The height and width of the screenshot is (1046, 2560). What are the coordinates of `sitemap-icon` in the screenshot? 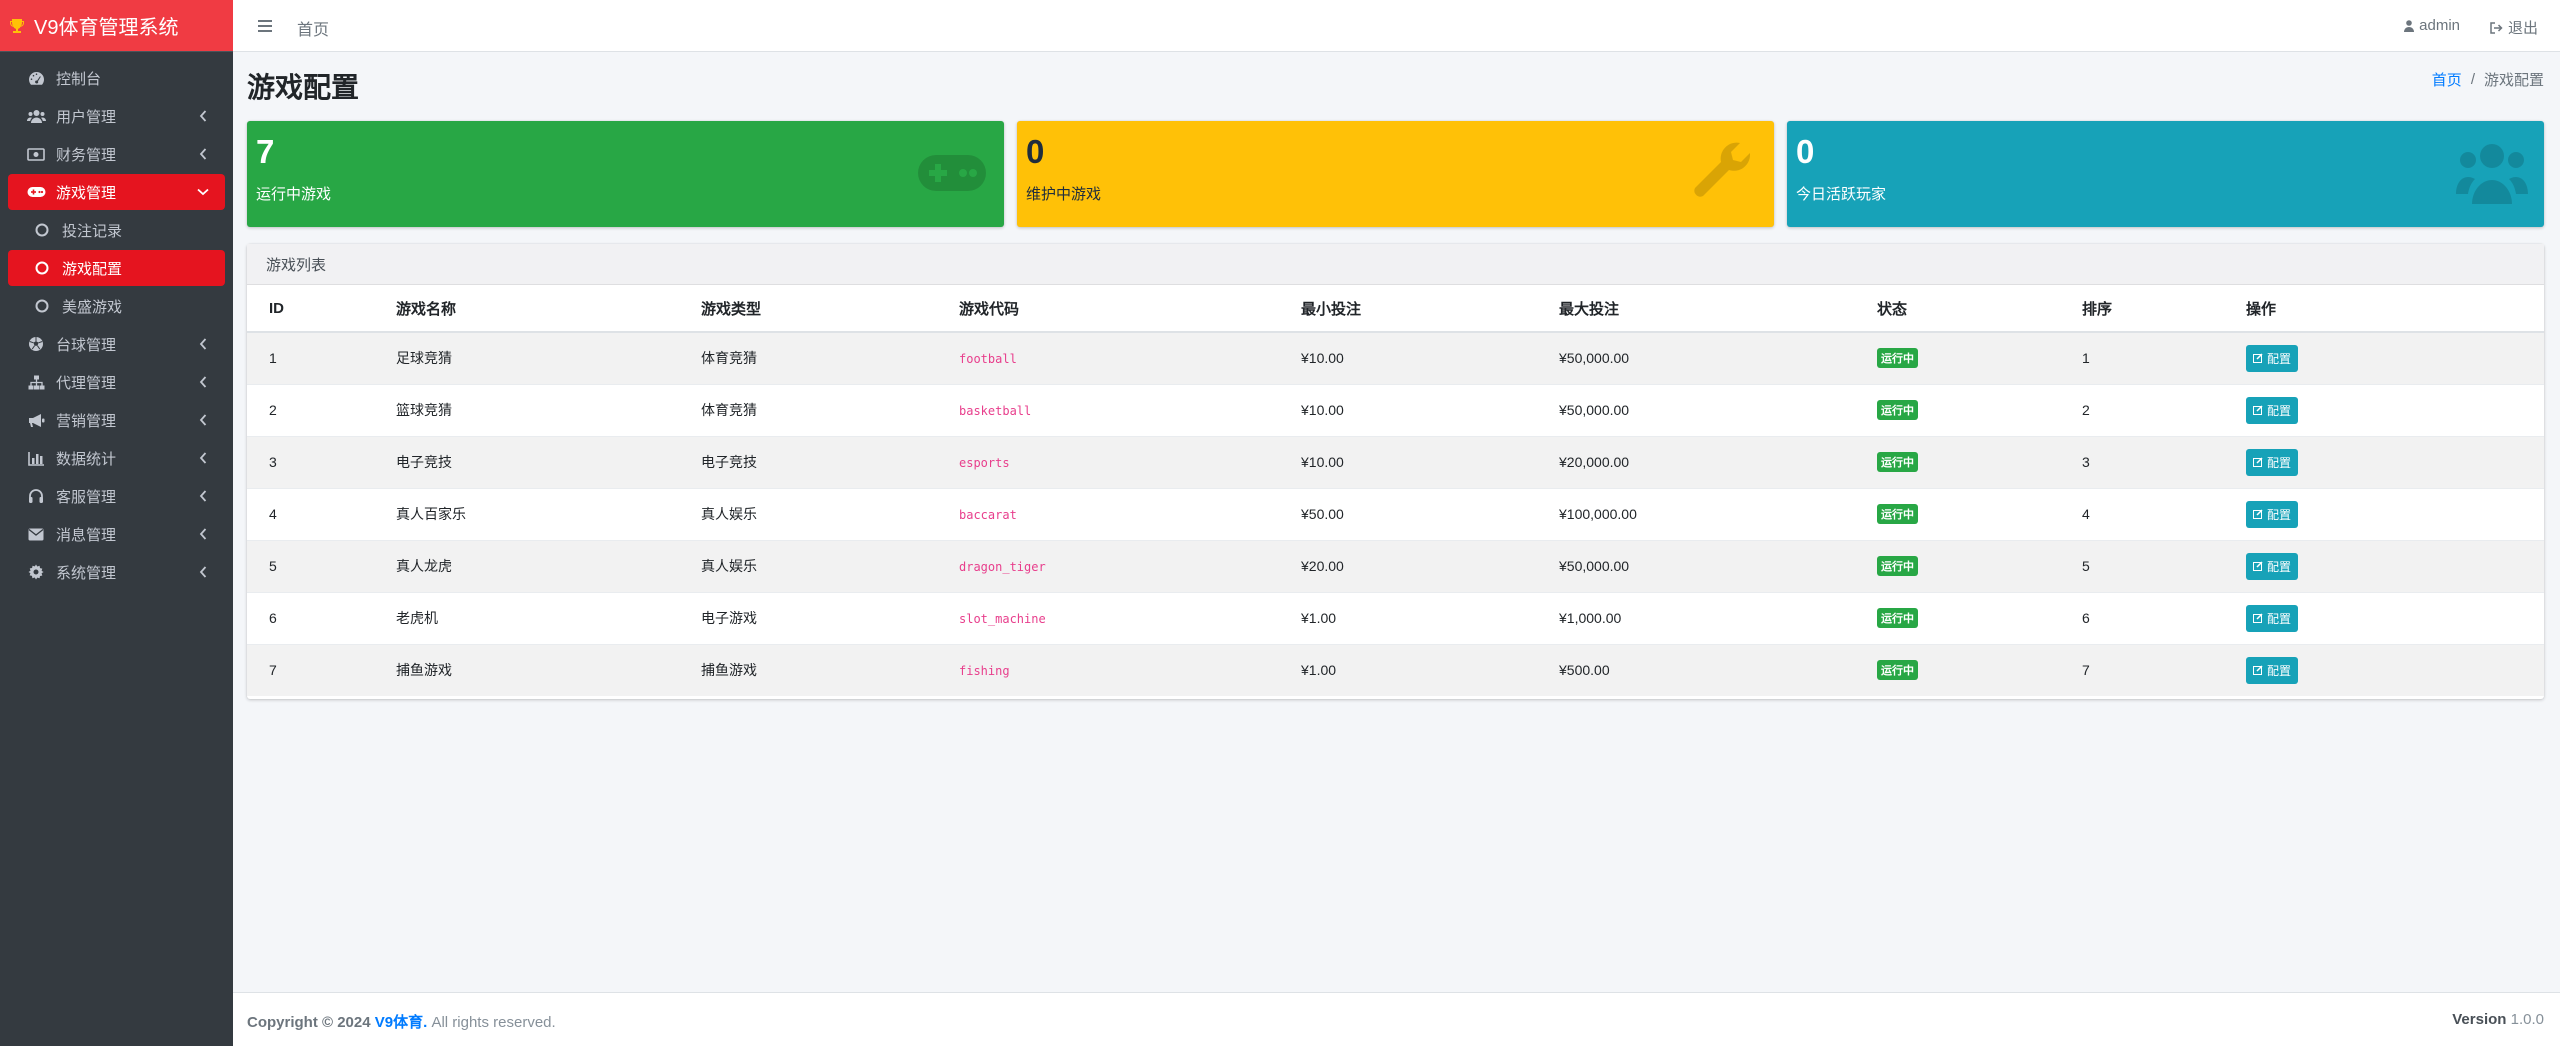 It's located at (36, 382).